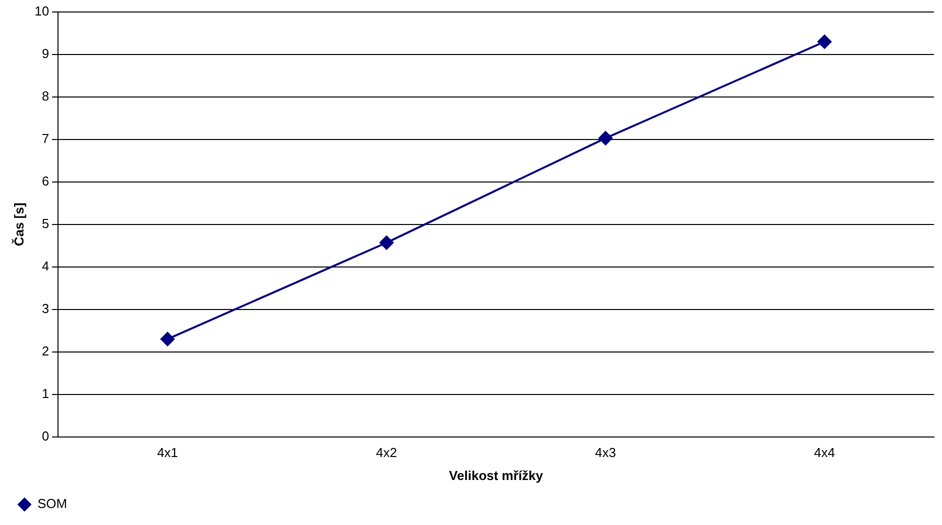  What do you see at coordinates (46, 308) in the screenshot?
I see `y-tick-label: 3` at bounding box center [46, 308].